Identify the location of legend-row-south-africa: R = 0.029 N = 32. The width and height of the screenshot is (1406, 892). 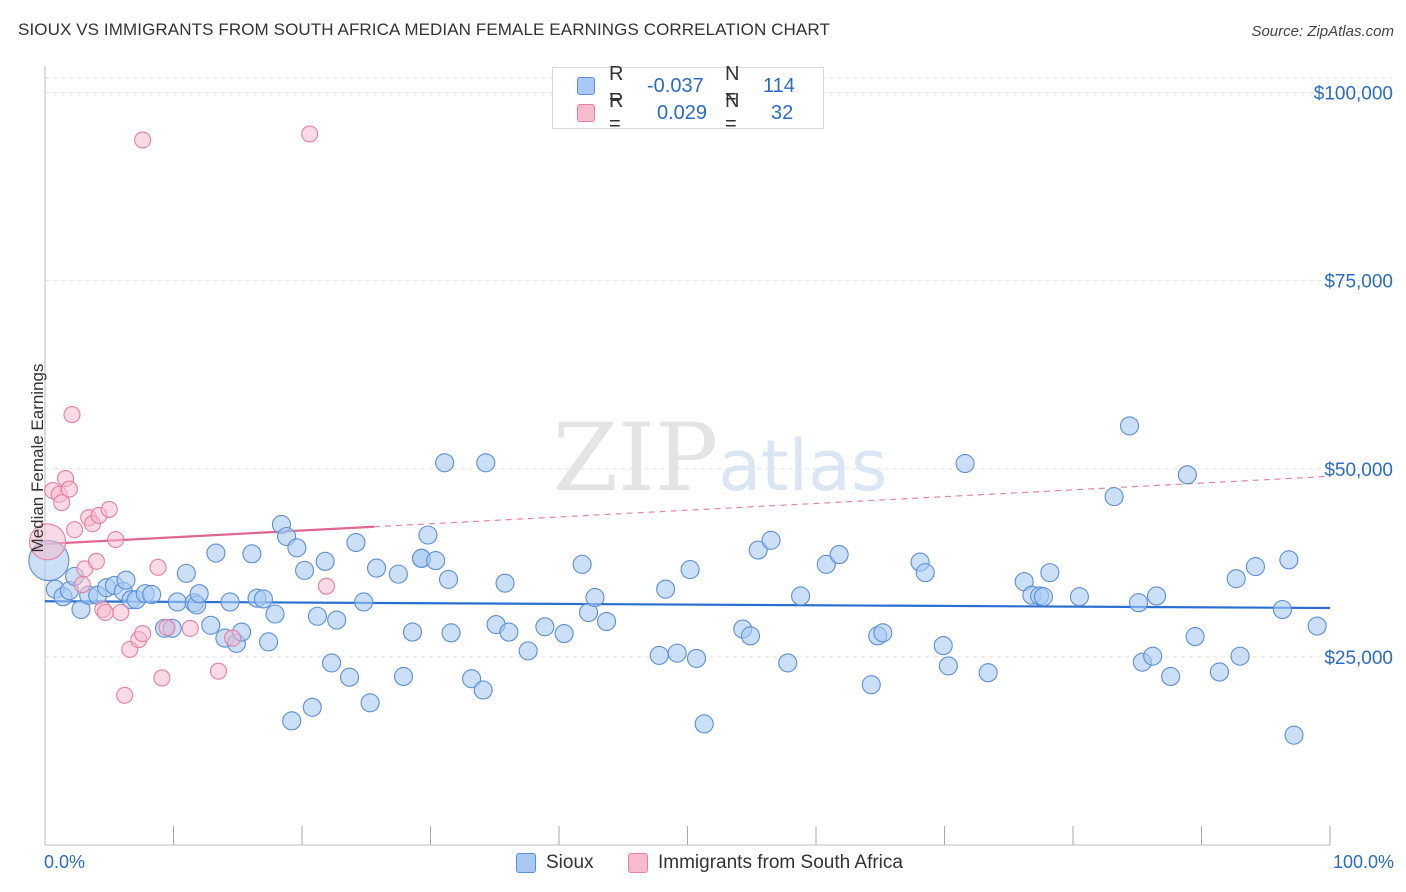
(694, 112).